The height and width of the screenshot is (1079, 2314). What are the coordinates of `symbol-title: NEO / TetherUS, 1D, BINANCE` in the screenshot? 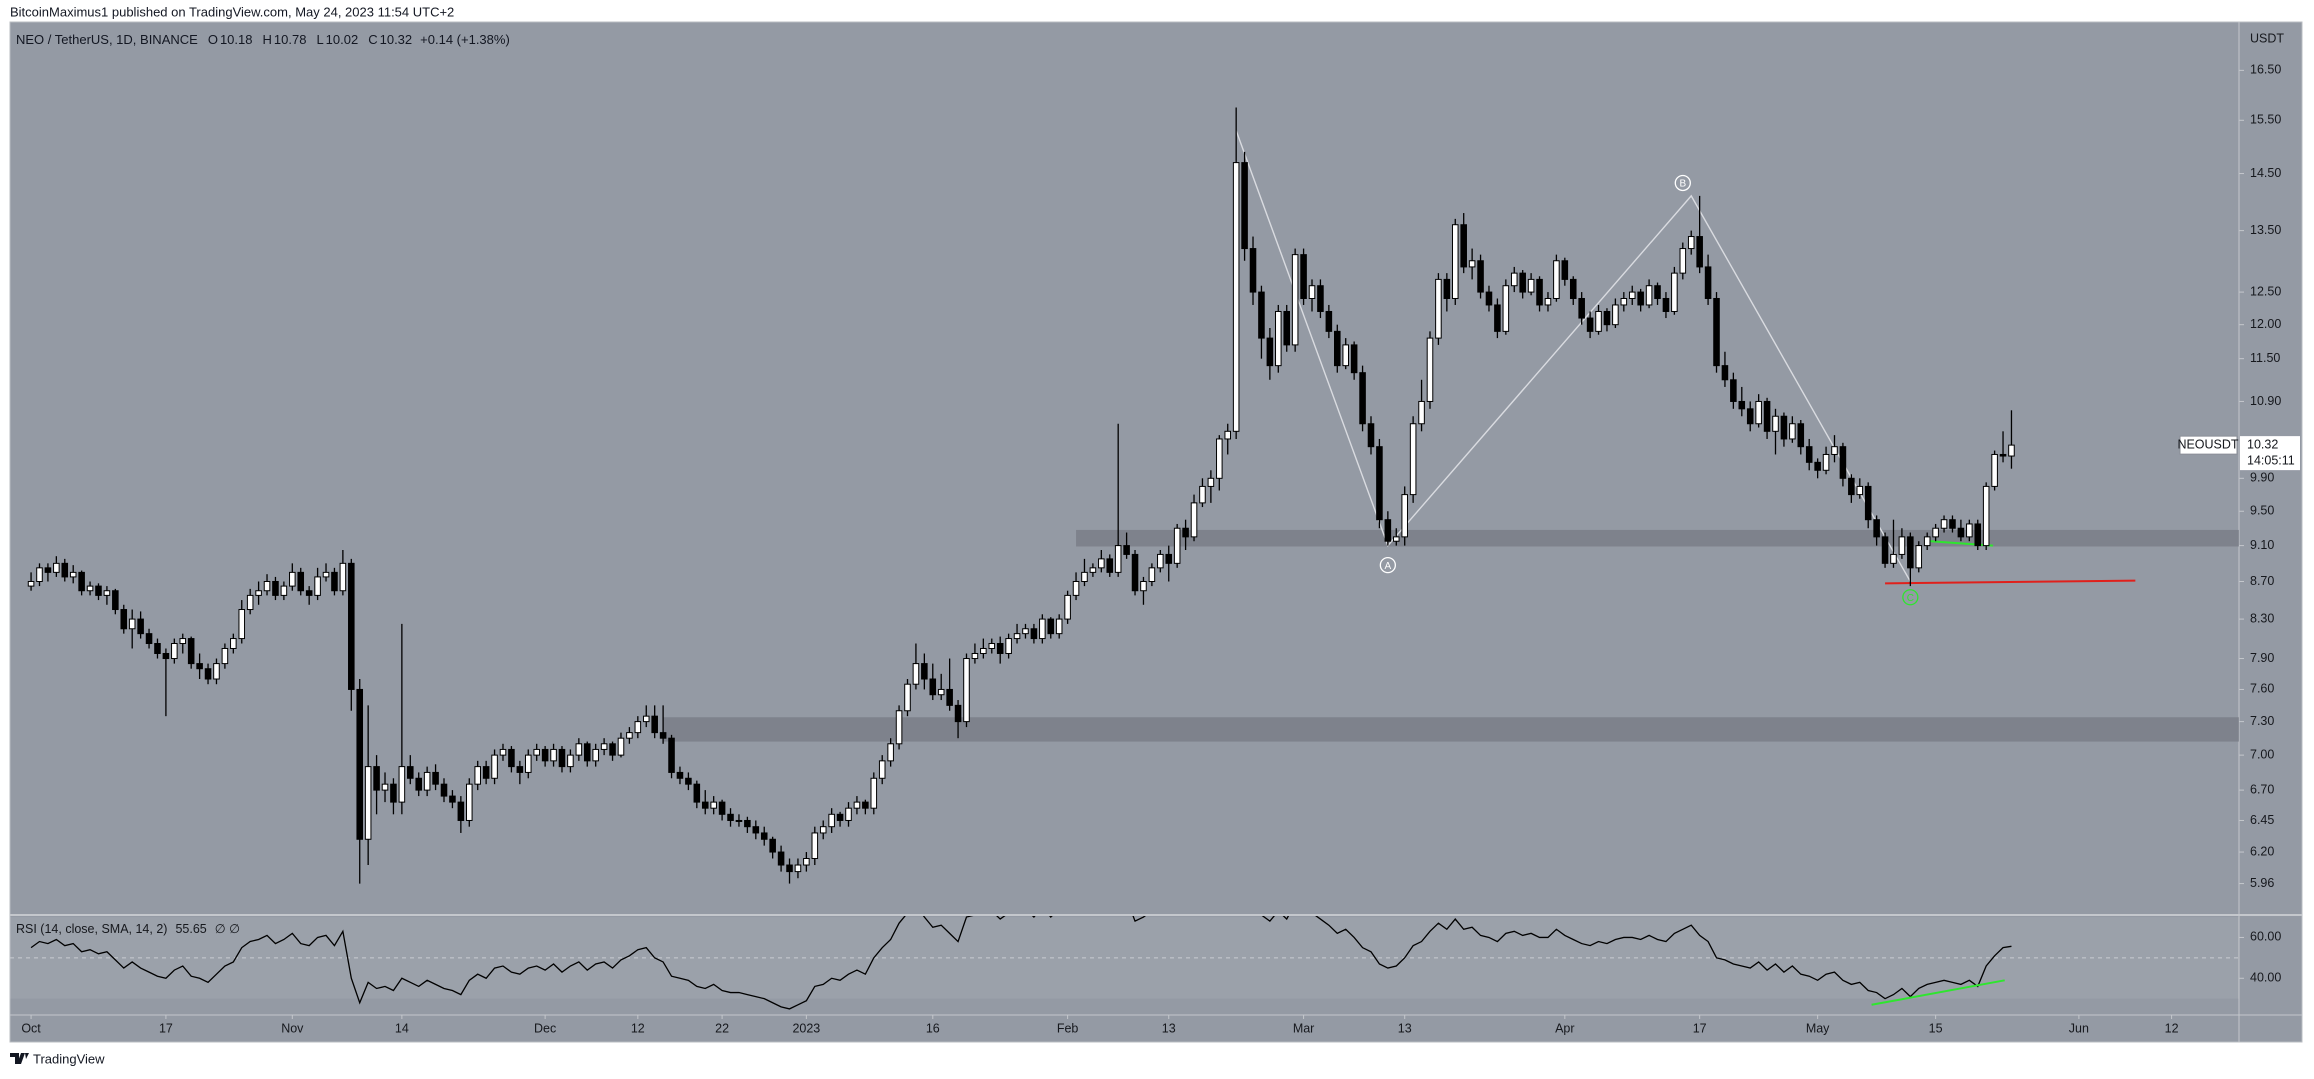 It's located at (107, 39).